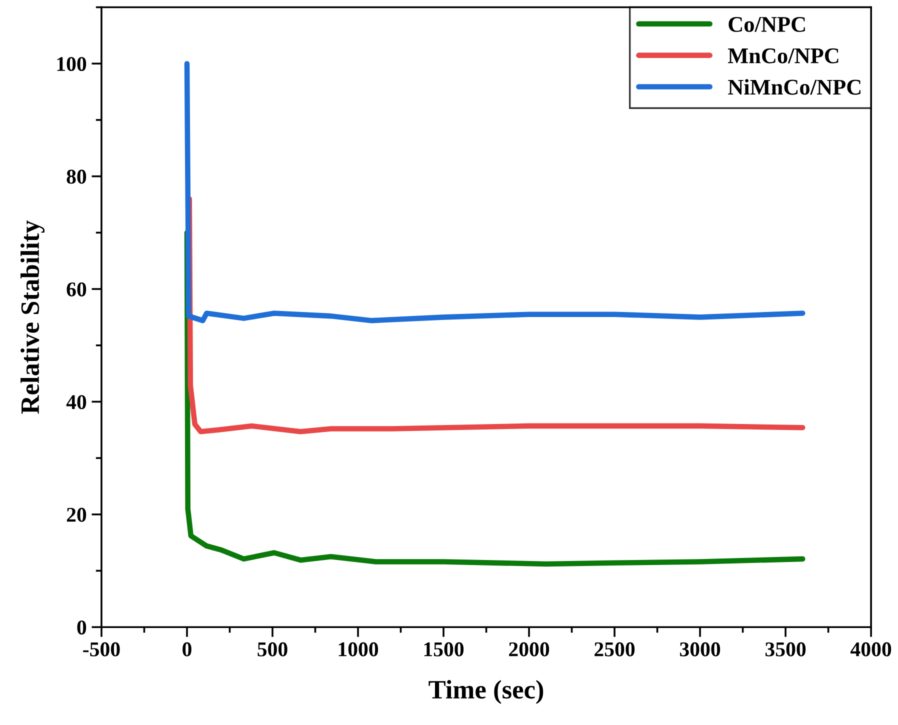 This screenshot has width=898, height=725. What do you see at coordinates (794, 87) in the screenshot?
I see `legend-label: NiMnCo/NPC` at bounding box center [794, 87].